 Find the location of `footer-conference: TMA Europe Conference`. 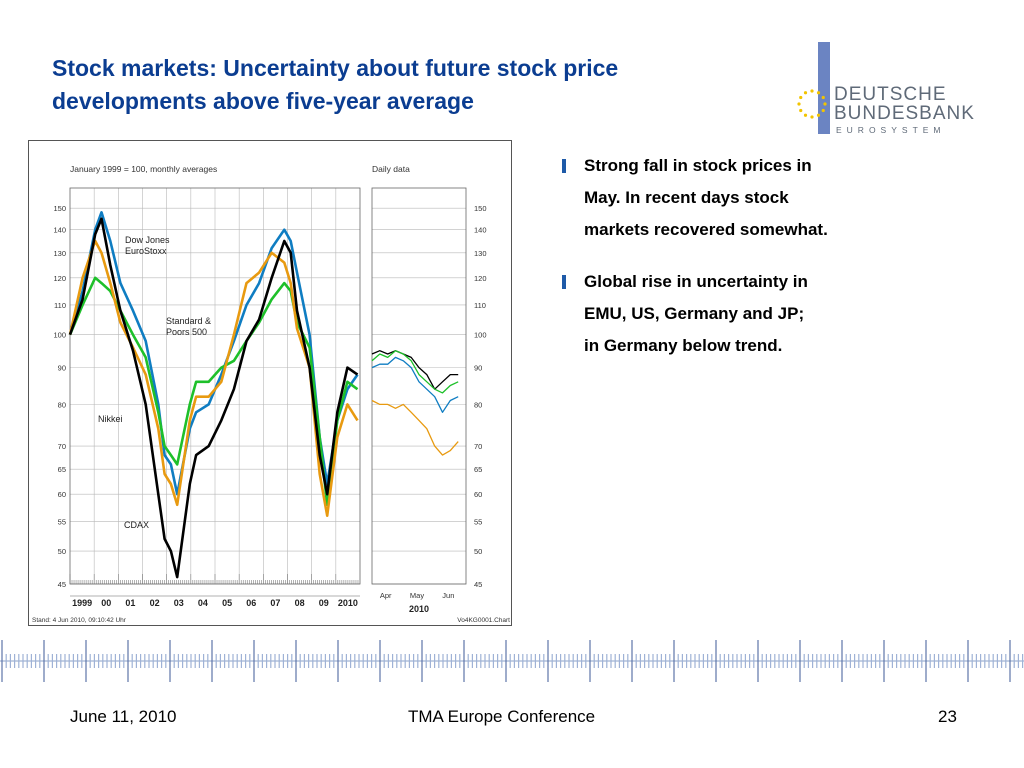

footer-conference: TMA Europe Conference is located at coordinates (502, 716).